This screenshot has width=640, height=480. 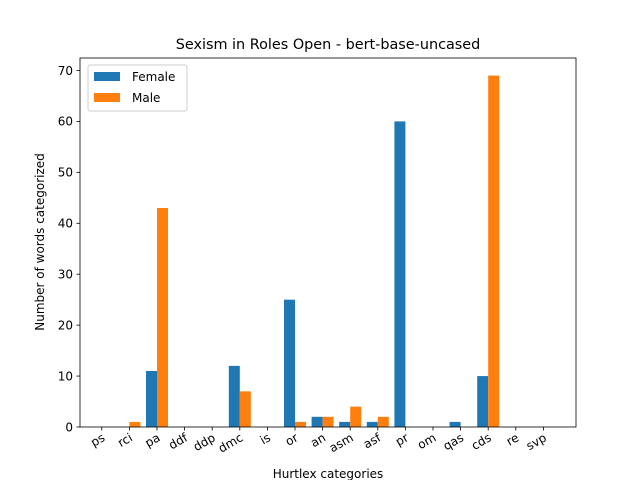 I want to click on x-tick-label-qas: qas, so click(x=453, y=441).